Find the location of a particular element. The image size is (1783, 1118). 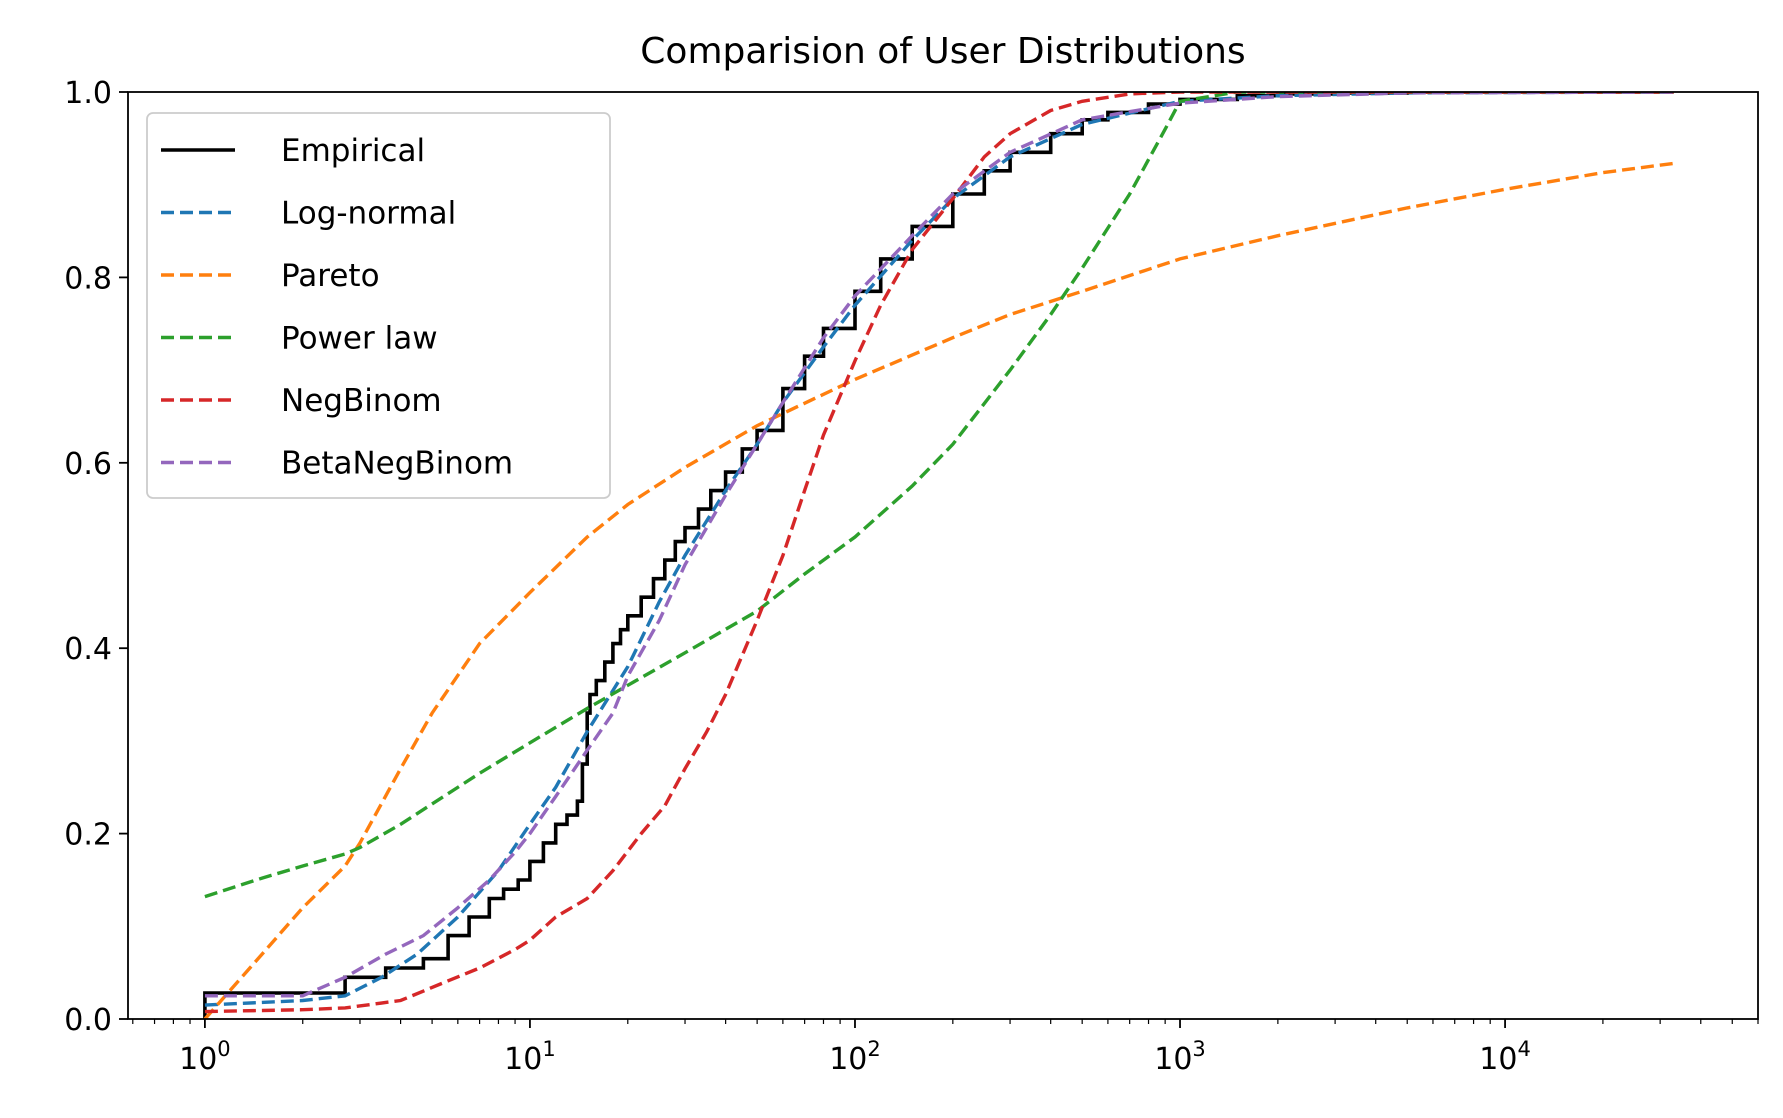

x-tick-label: 10² is located at coordinates (855, 1057).